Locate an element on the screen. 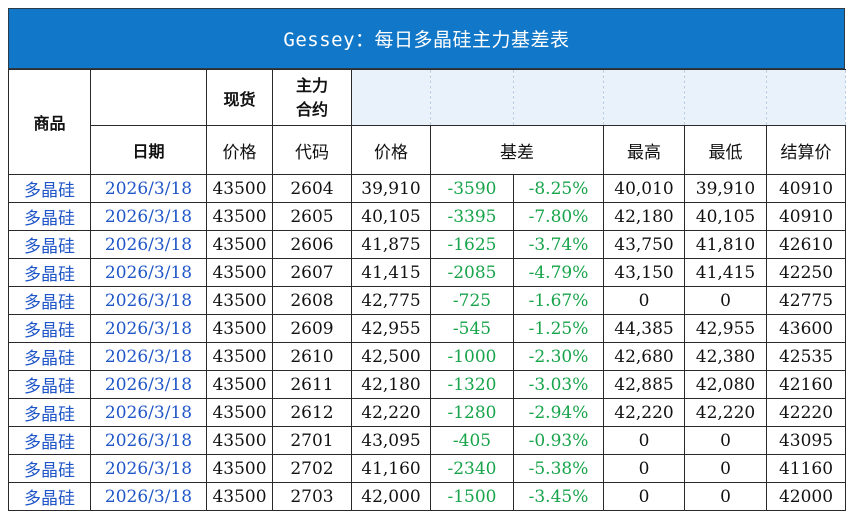  cell-contract-code: 2612 is located at coordinates (312, 412).